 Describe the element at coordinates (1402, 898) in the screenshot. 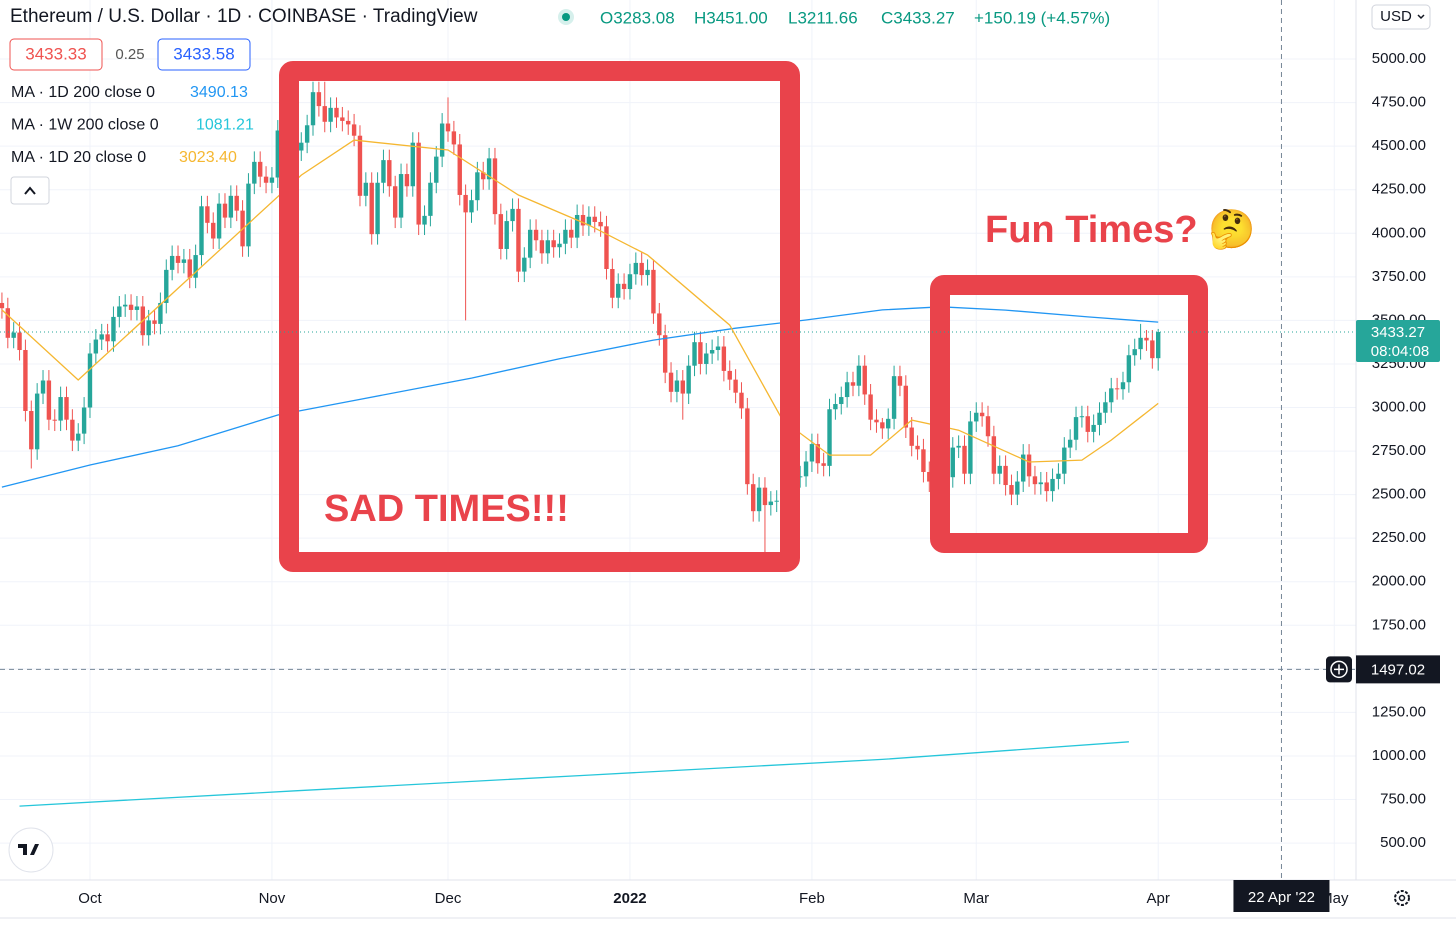

I see `settings-icon` at that location.